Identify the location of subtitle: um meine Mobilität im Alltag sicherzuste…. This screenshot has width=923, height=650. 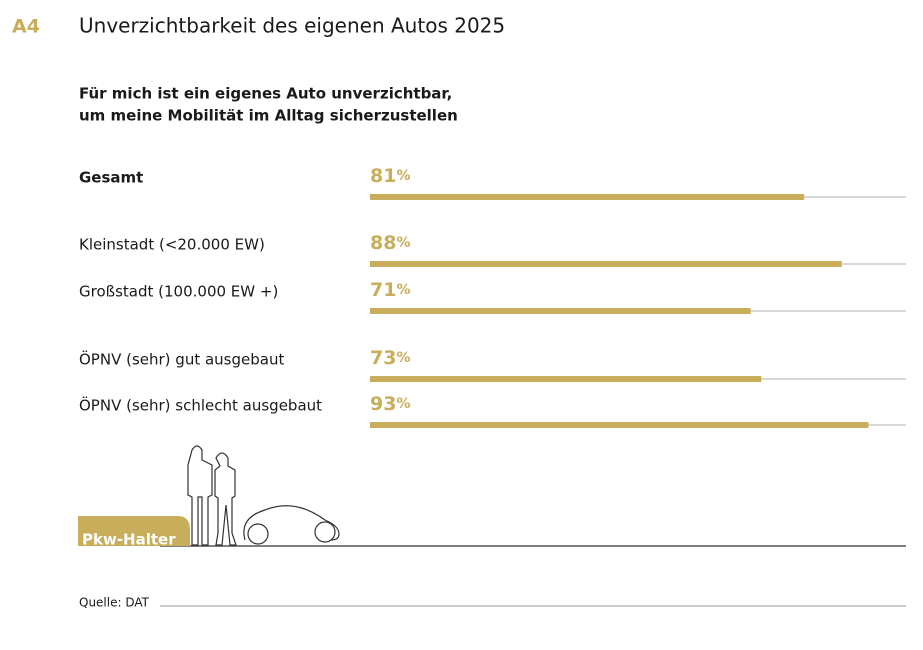
(268, 116).